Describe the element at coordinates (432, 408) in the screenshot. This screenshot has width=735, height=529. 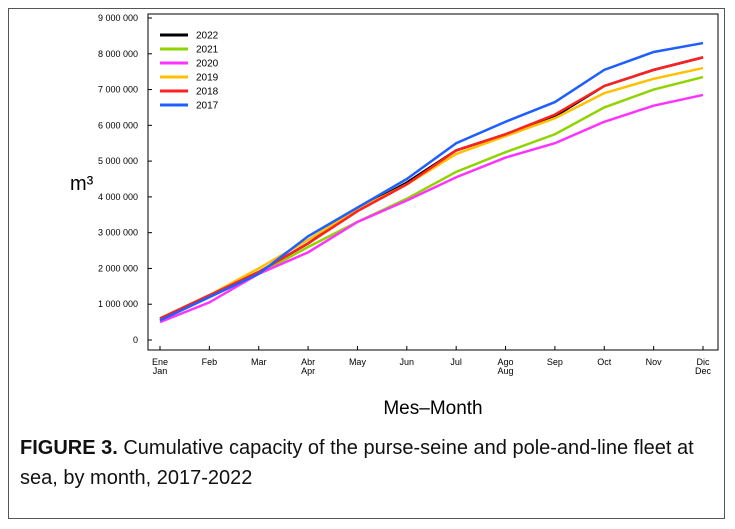
I see `x-axis-label: Mes–Month` at that location.